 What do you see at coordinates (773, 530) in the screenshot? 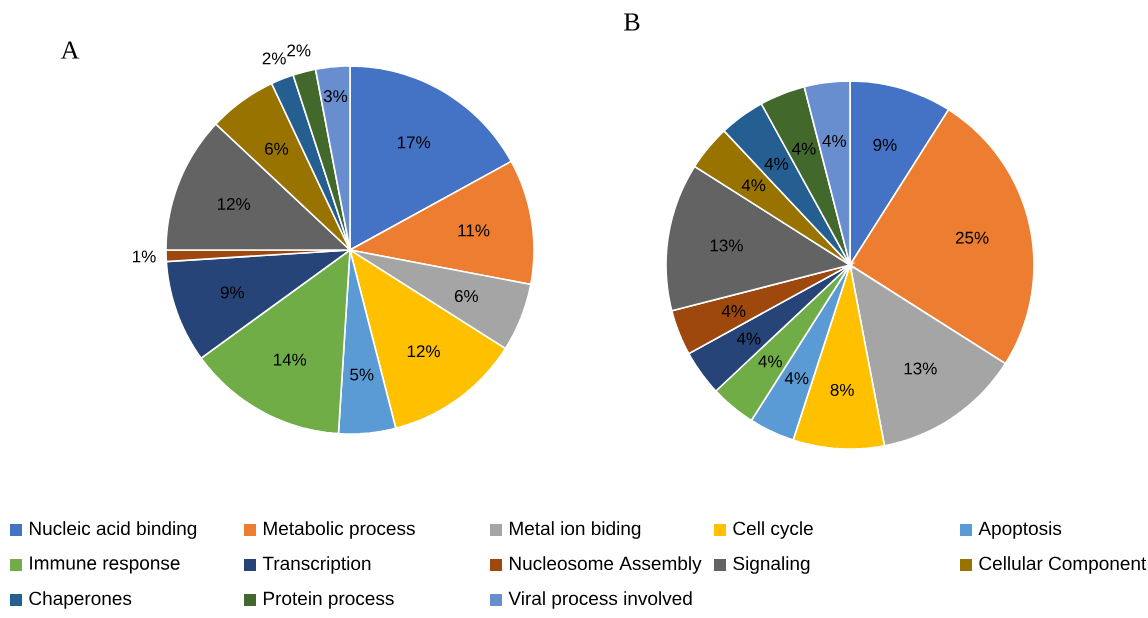
I see `legend-label: Cell cycle` at bounding box center [773, 530].